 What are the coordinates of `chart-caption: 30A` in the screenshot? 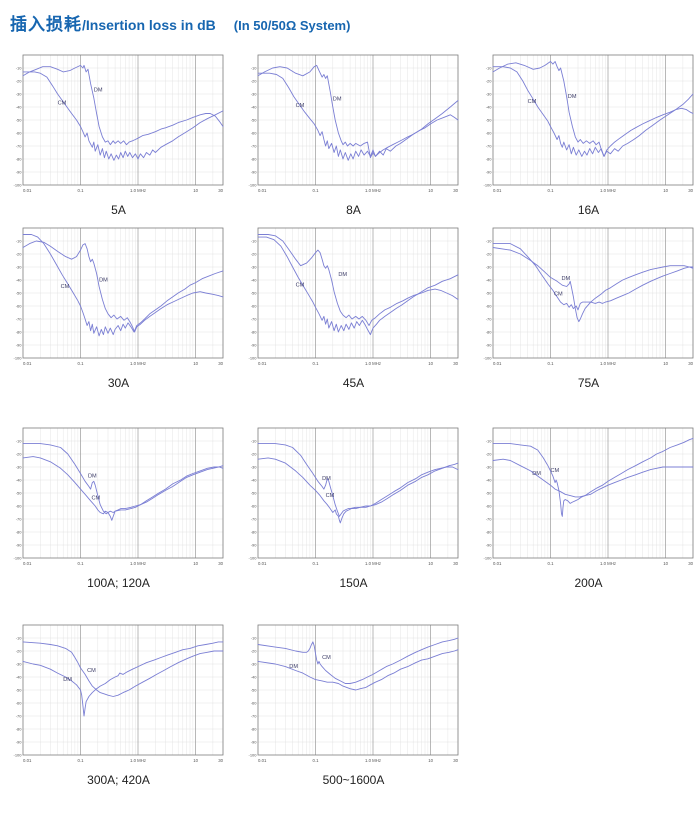 It's located at (118, 383).